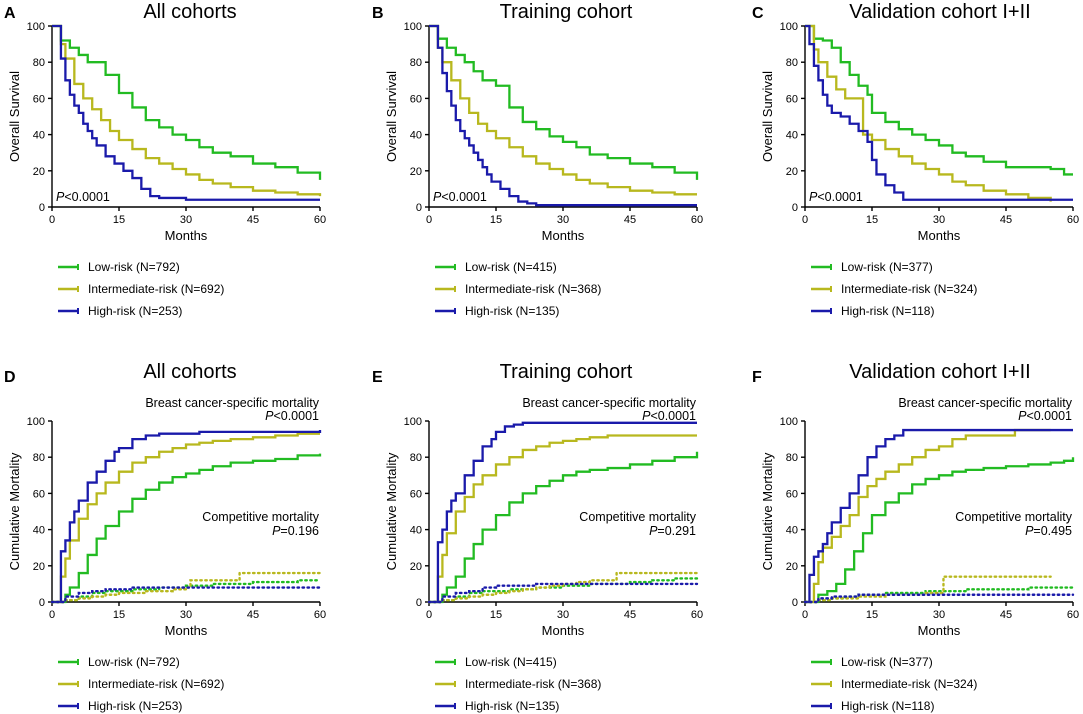 This screenshot has height=714, width=1083. I want to click on panel-letter: C, so click(758, 13).